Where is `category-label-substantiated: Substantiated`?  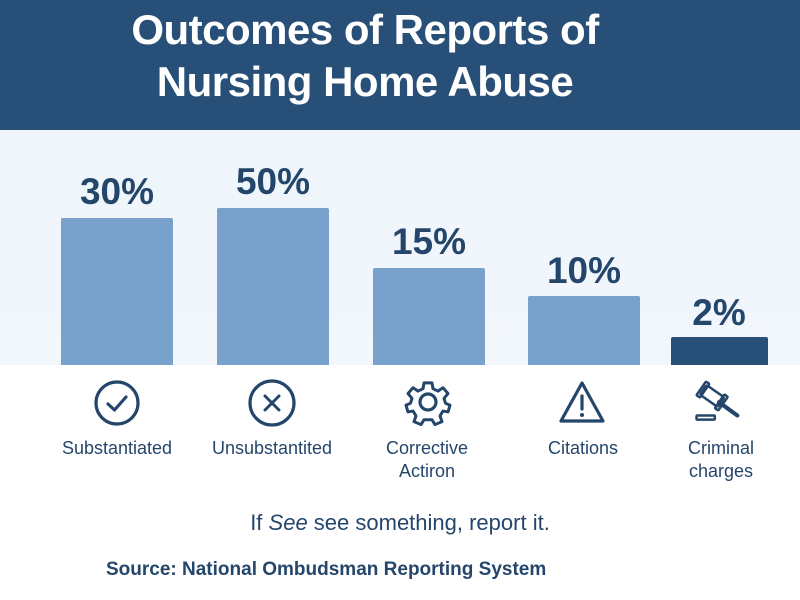
category-label-substantiated: Substantiated is located at coordinates (117, 448).